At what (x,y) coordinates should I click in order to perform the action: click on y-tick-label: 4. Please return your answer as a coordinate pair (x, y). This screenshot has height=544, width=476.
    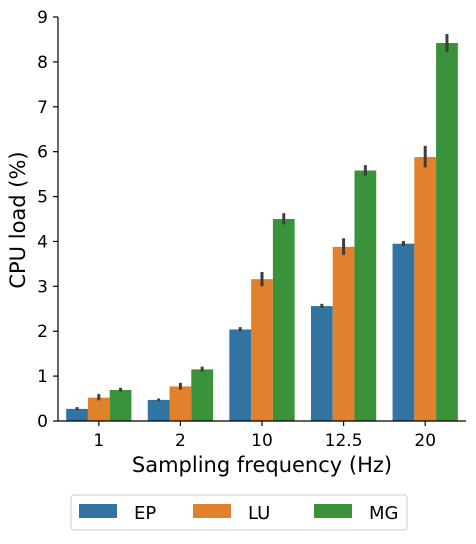
    Looking at the image, I should click on (42, 242).